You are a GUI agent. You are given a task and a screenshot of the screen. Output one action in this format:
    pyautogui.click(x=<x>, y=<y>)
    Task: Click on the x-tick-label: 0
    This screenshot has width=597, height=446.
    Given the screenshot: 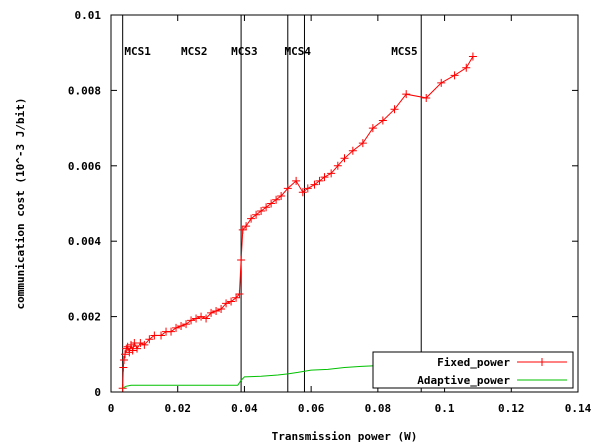 What is the action you would take?
    pyautogui.click(x=111, y=408)
    